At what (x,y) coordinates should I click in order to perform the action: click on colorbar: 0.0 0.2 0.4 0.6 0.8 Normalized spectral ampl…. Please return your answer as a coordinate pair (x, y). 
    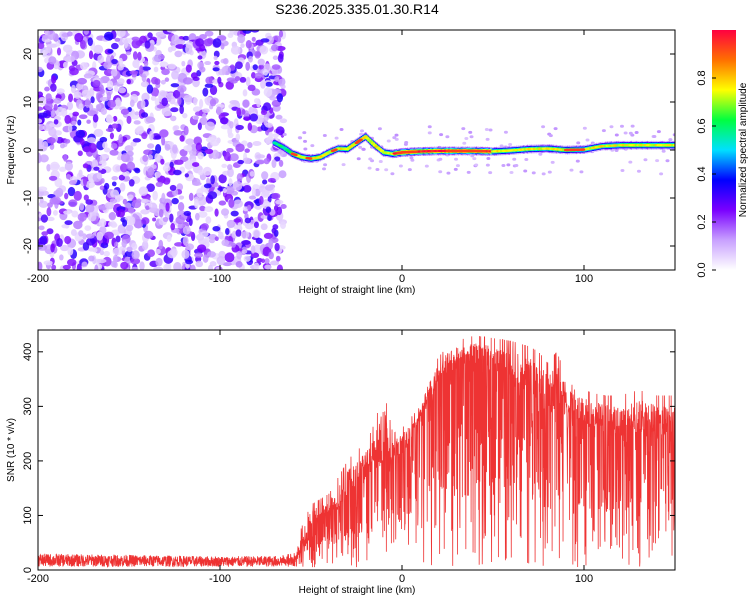
    Looking at the image, I should click on (722, 154).